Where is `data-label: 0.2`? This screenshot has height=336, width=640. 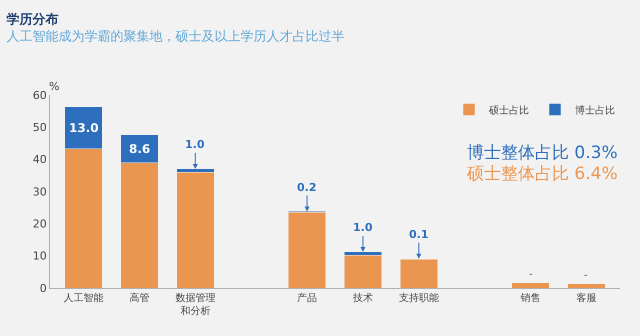
data-label: 0.2 is located at coordinates (306, 187).